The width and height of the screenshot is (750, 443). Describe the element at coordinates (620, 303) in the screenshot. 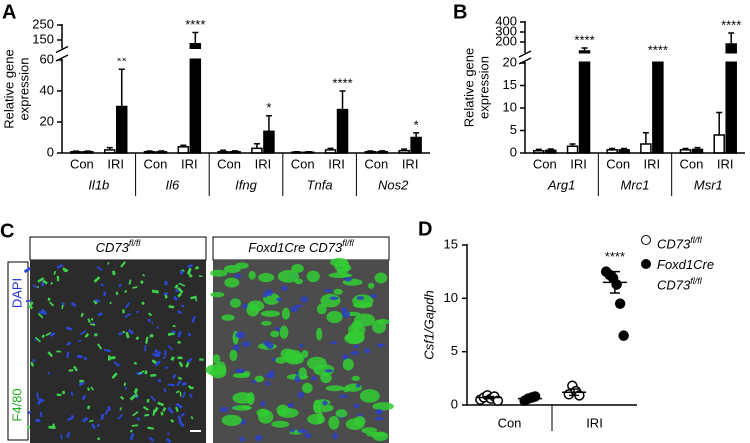

I see `data-point` at that location.